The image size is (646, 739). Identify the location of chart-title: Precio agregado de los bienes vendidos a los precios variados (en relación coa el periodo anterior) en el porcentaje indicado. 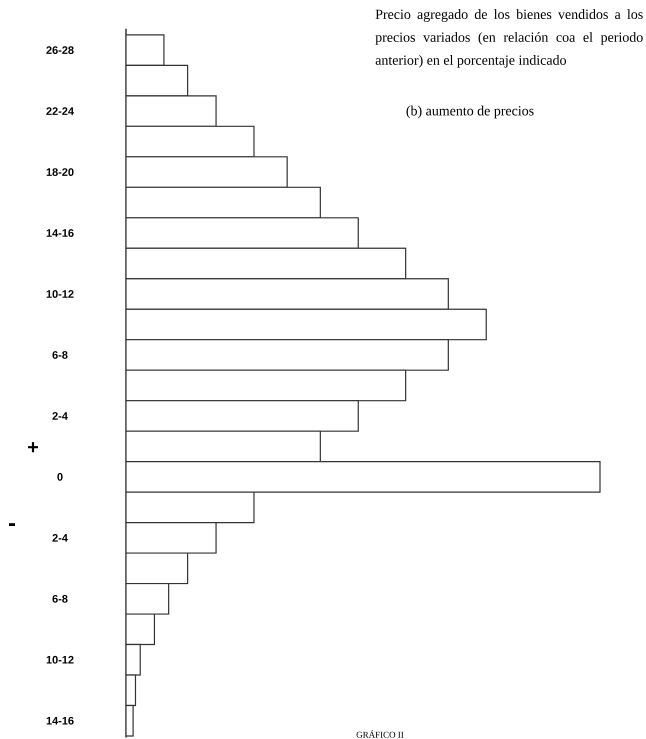
(509, 38).